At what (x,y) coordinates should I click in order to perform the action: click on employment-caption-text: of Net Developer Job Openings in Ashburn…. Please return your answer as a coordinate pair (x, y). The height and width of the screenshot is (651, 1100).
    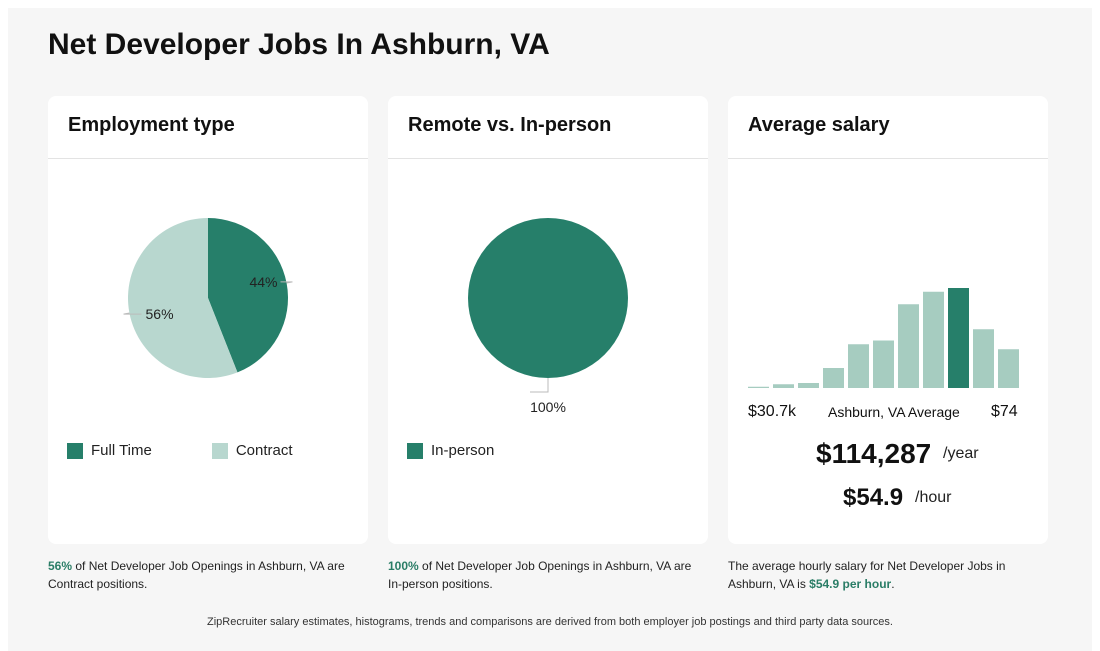
    Looking at the image, I should click on (196, 575).